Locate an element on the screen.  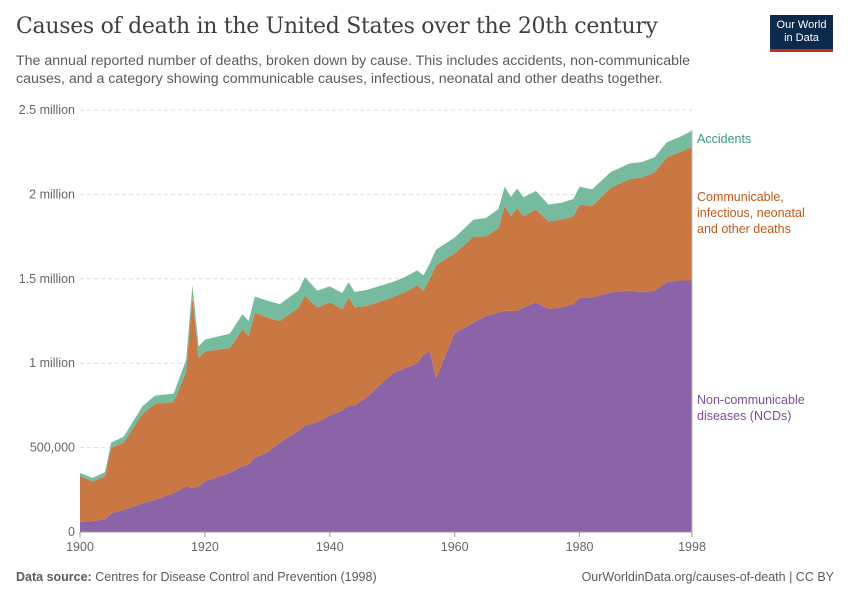
x-tick-label: 1998 is located at coordinates (692, 547).